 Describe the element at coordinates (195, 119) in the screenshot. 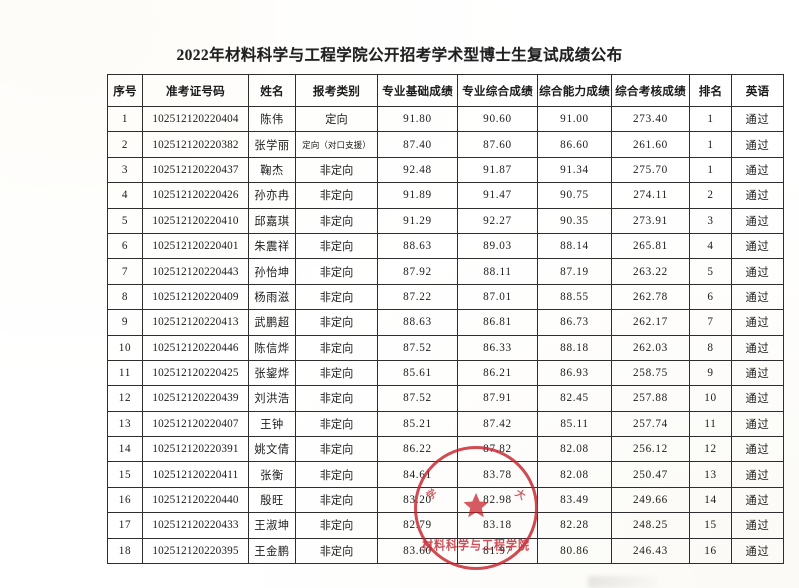

I see `cell-id: 102512120220404` at that location.